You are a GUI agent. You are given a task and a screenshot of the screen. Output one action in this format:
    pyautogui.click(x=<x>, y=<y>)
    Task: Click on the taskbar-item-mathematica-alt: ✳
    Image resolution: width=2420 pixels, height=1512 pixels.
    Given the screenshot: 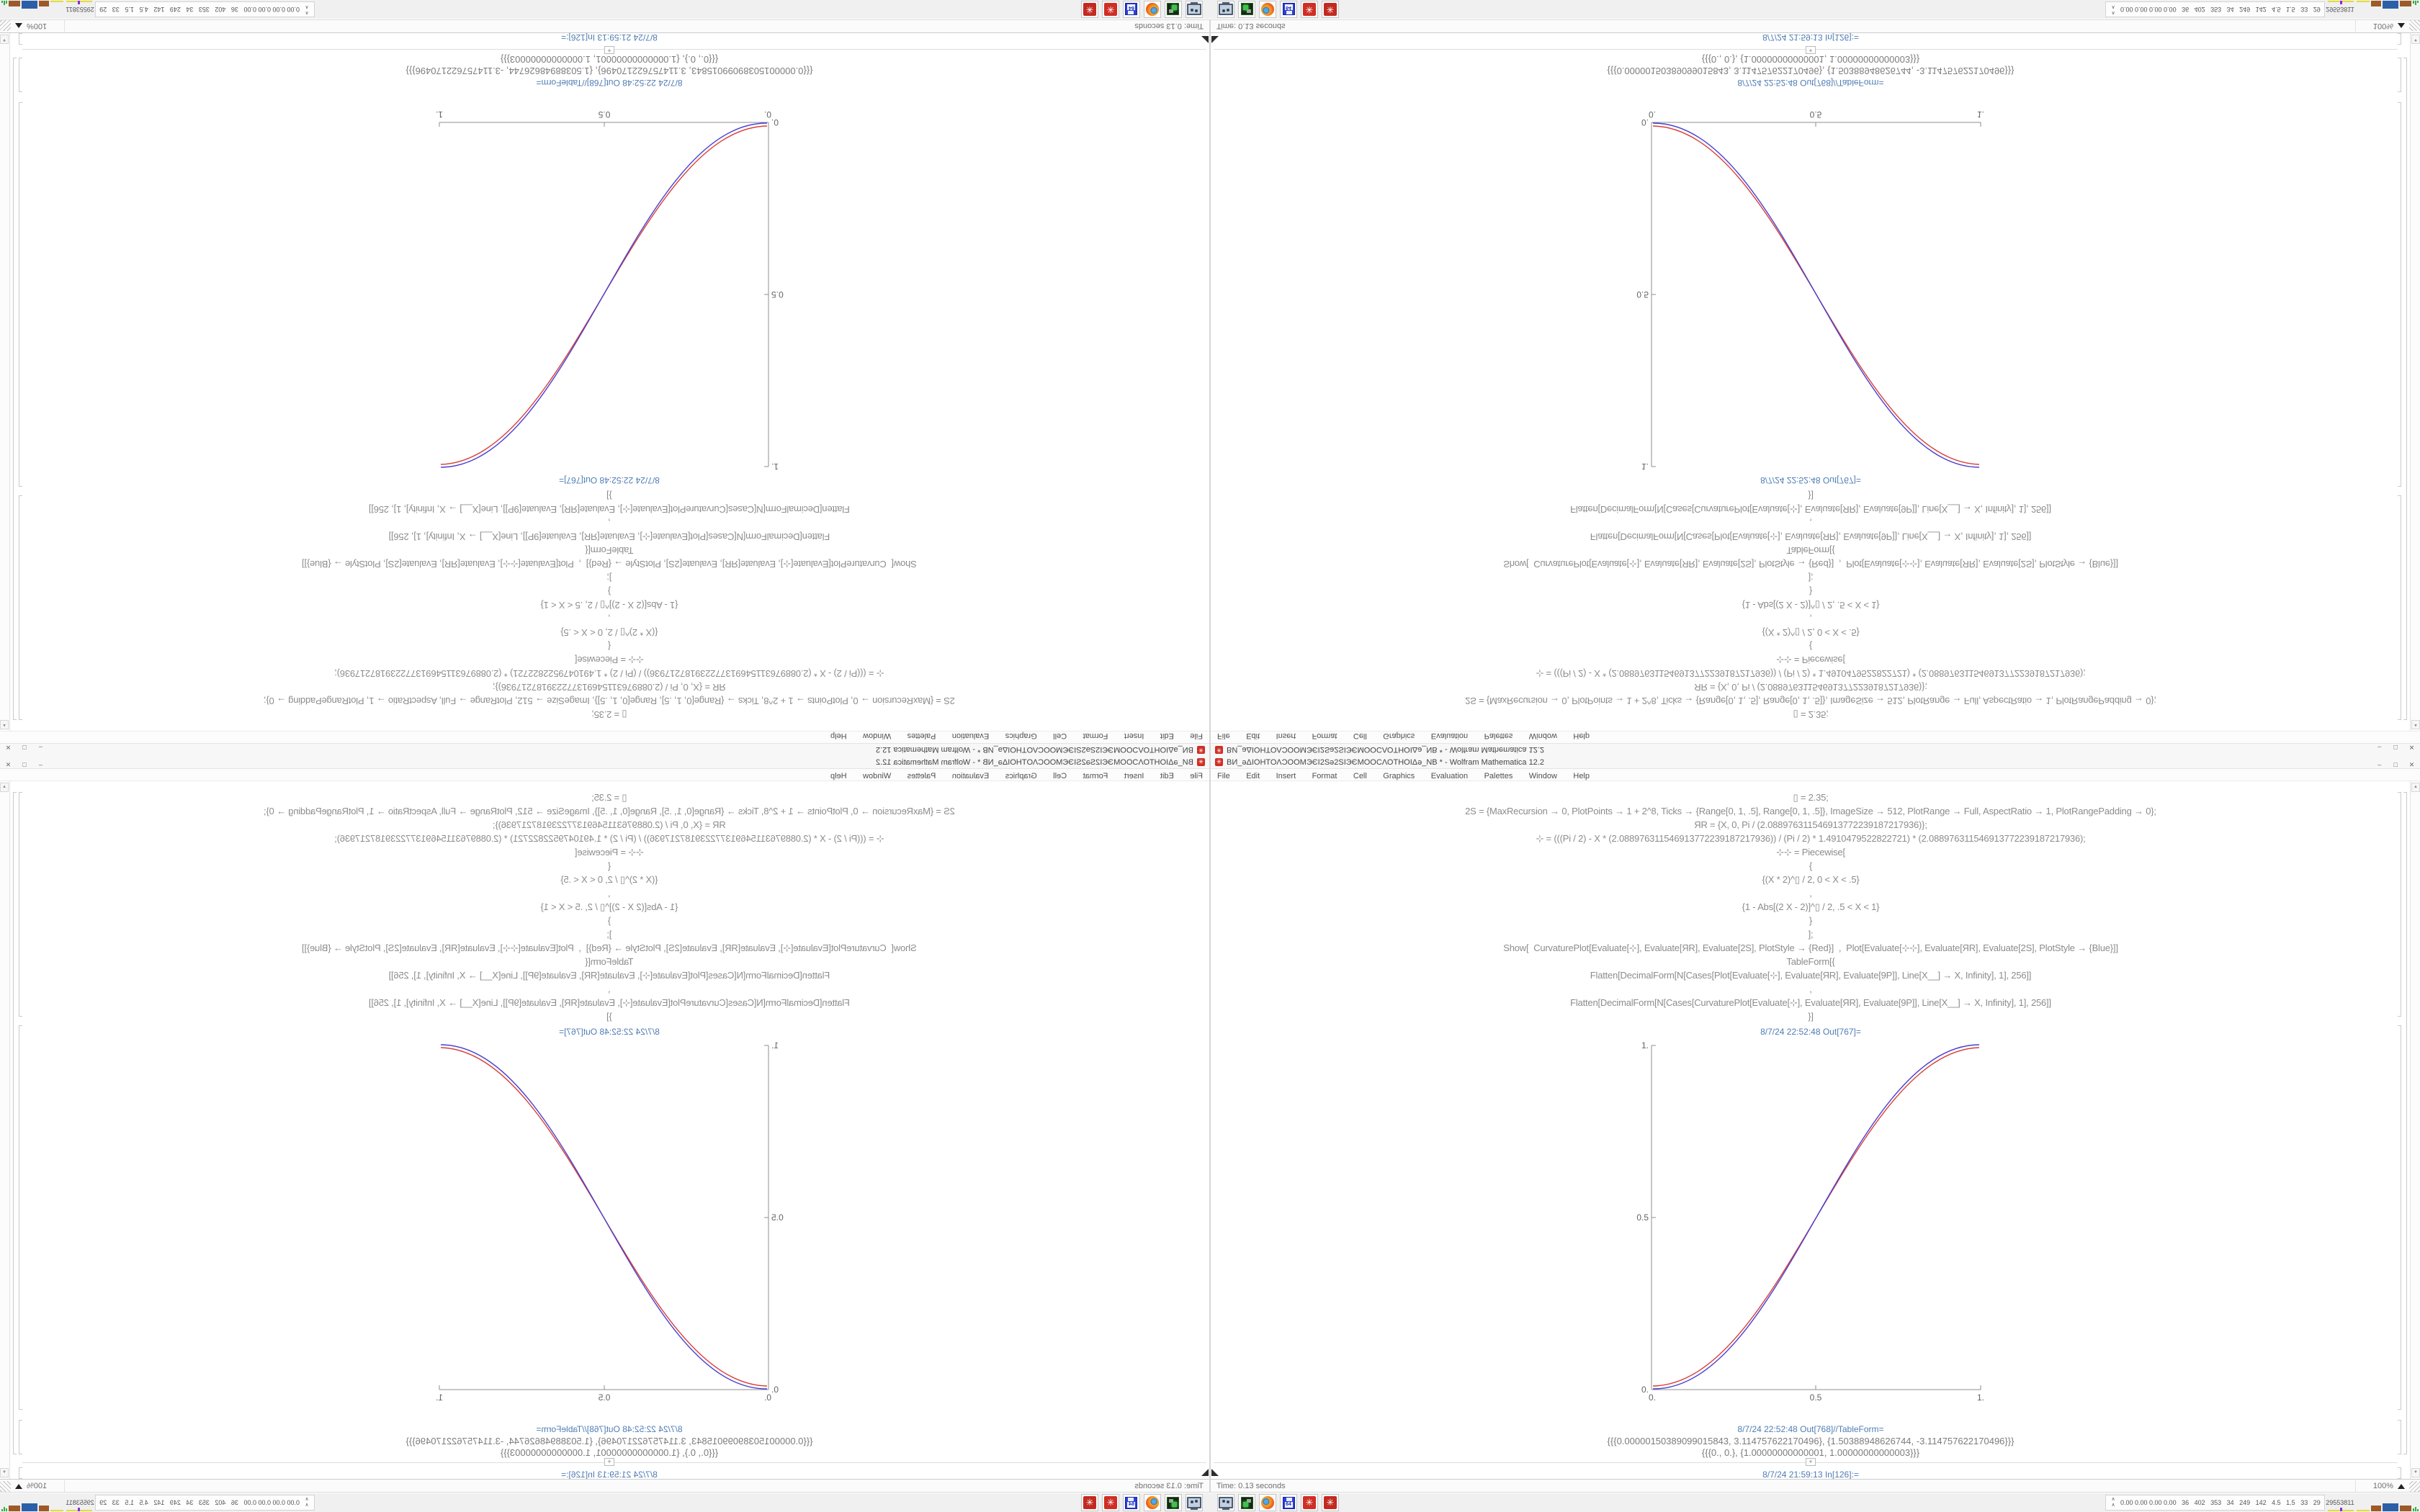 What is the action you would take?
    pyautogui.click(x=1089, y=1502)
    